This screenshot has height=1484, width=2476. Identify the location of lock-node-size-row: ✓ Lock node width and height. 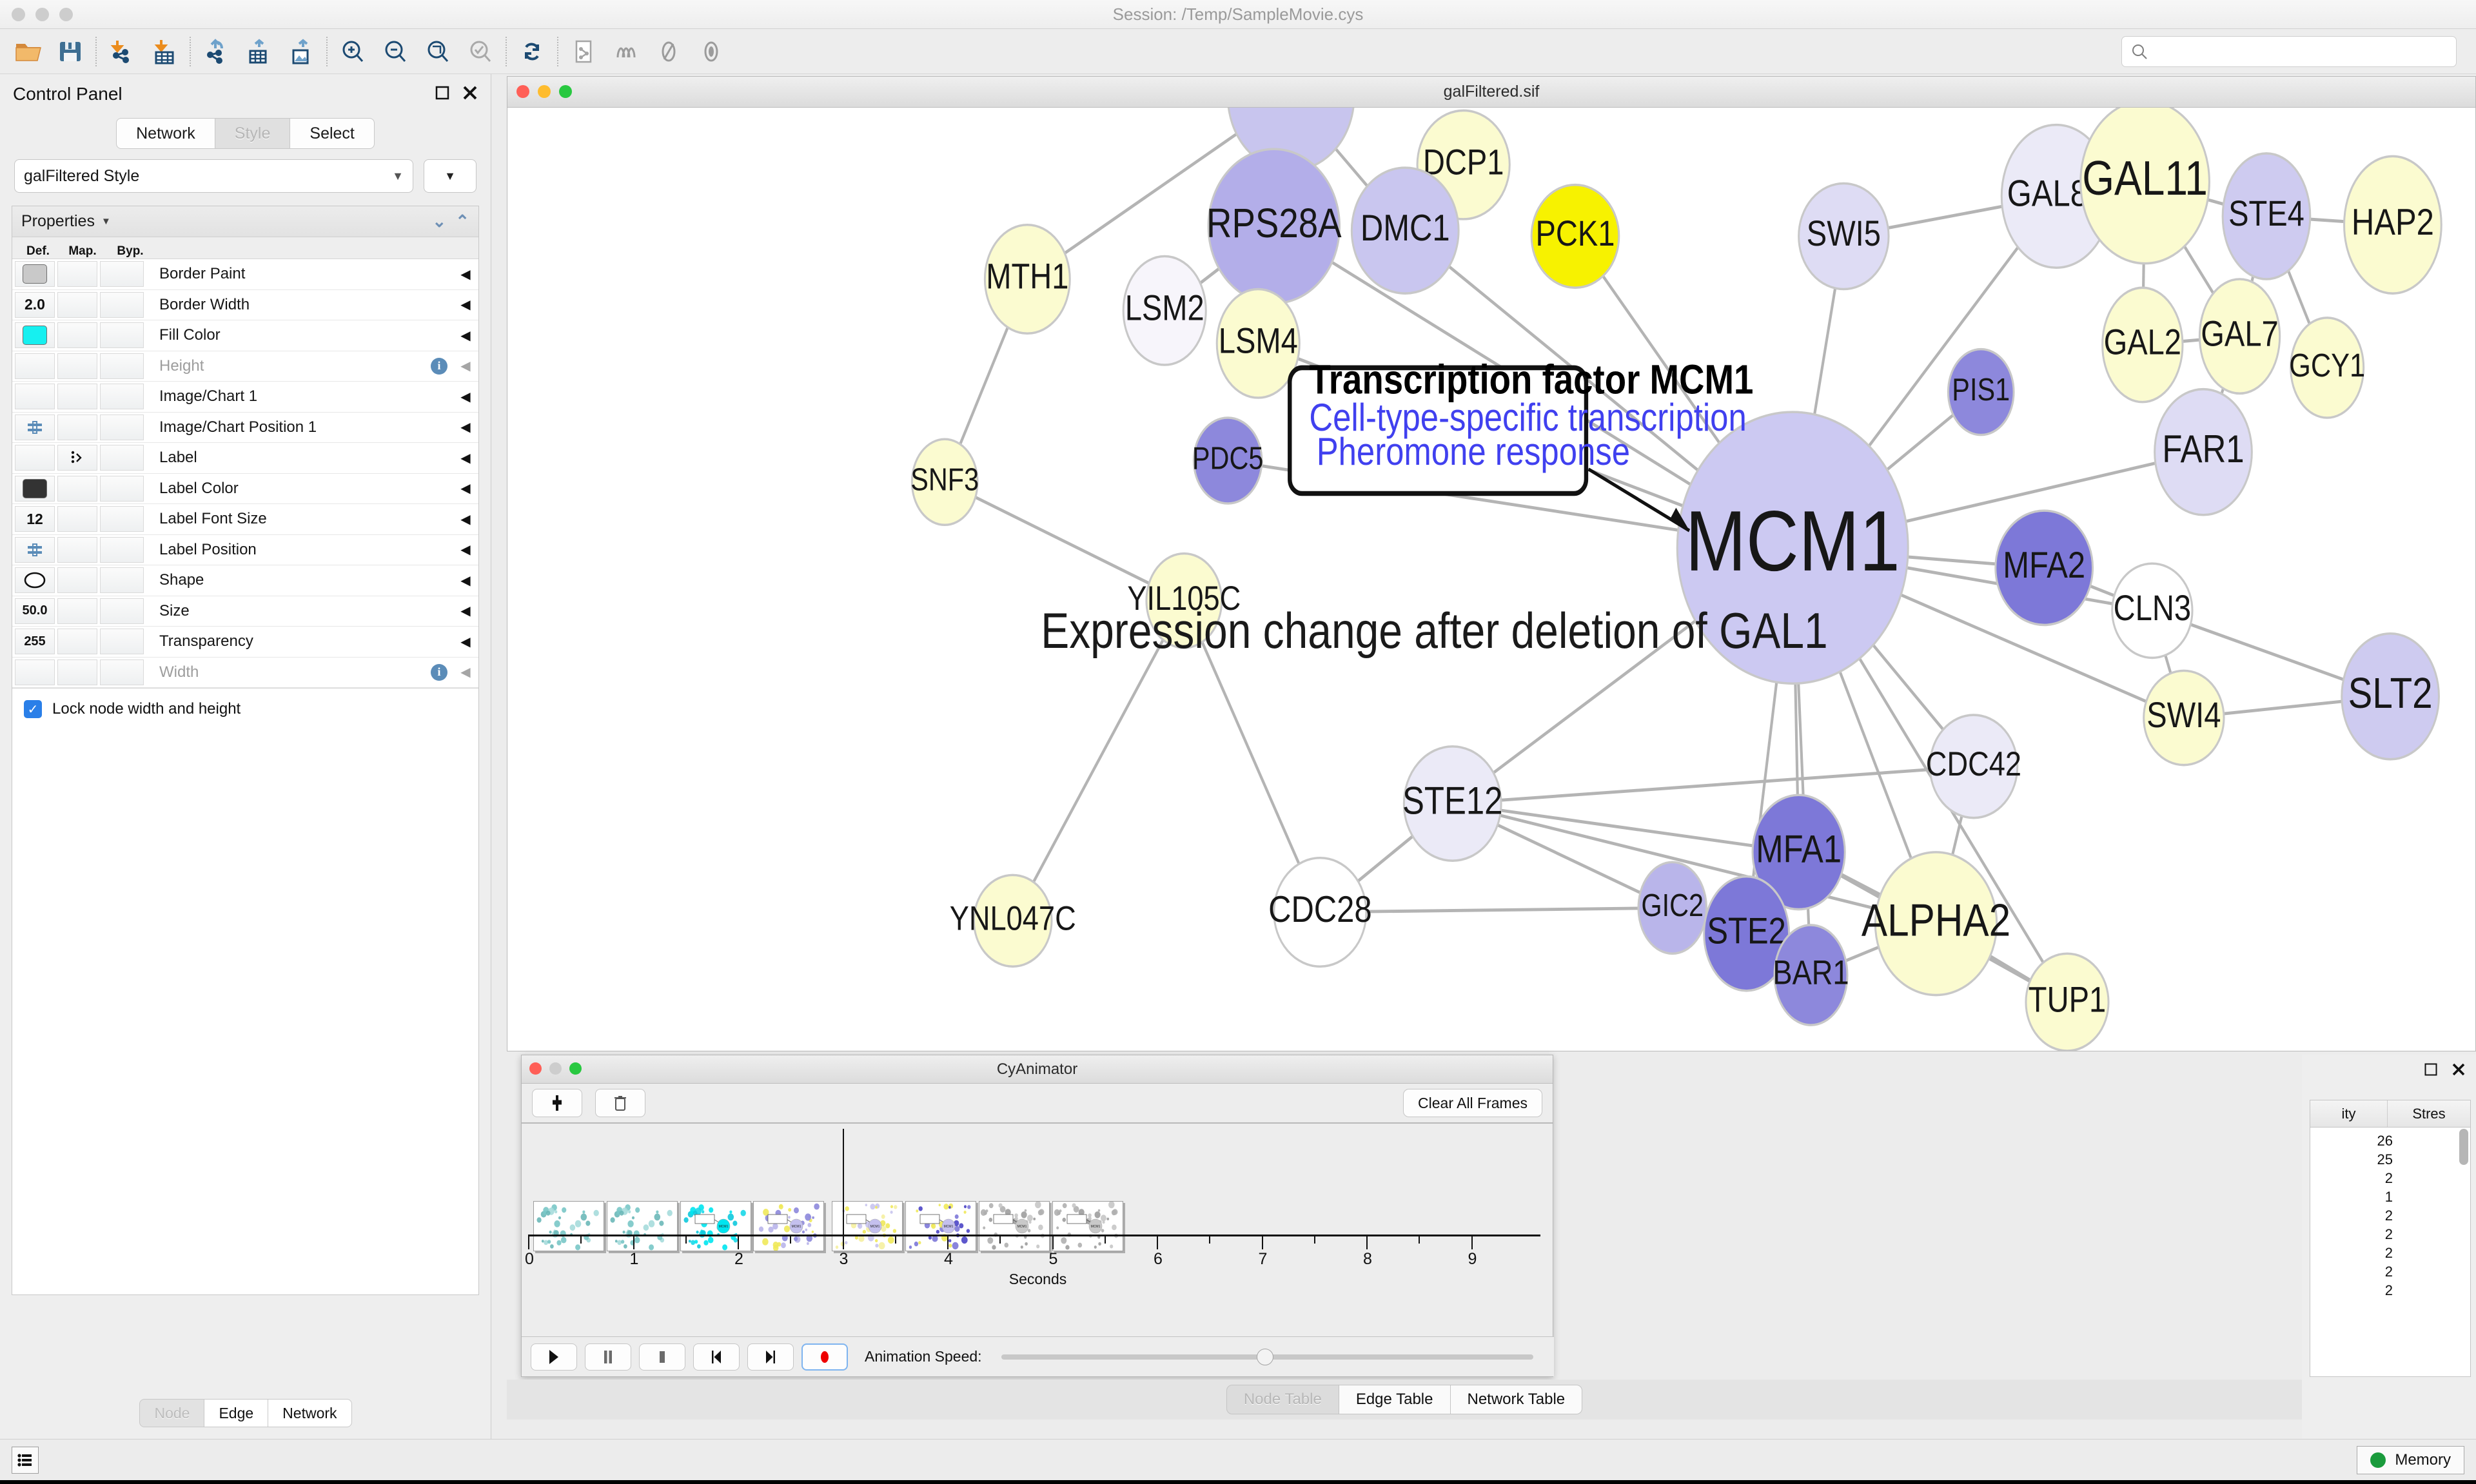
(245, 703).